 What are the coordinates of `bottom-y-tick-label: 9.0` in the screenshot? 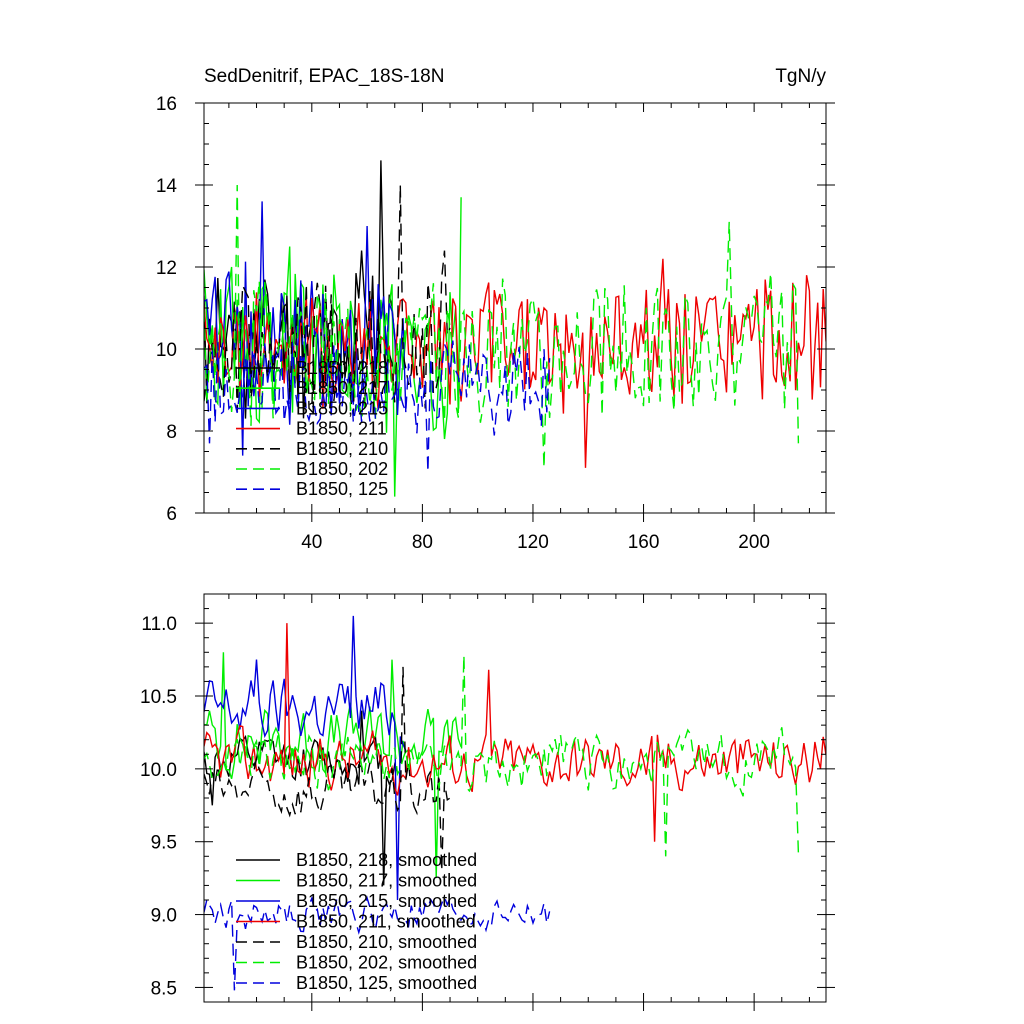 It's located at (164, 916).